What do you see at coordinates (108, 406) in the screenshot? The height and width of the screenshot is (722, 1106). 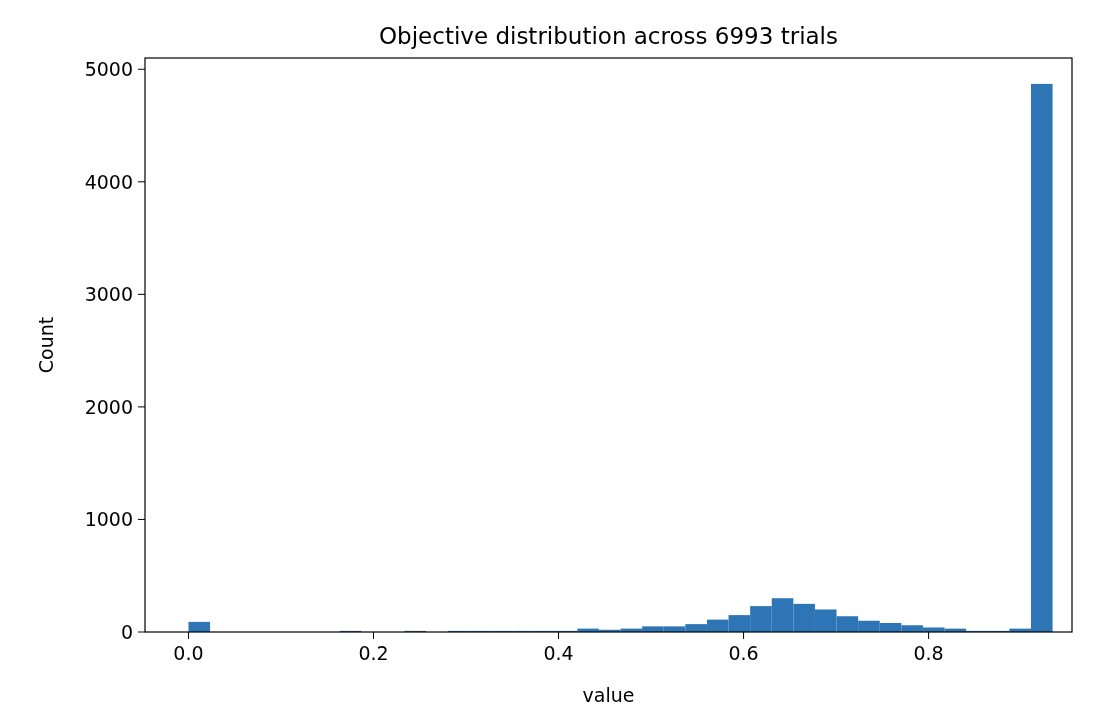 I see `y-tick-label: 2000` at bounding box center [108, 406].